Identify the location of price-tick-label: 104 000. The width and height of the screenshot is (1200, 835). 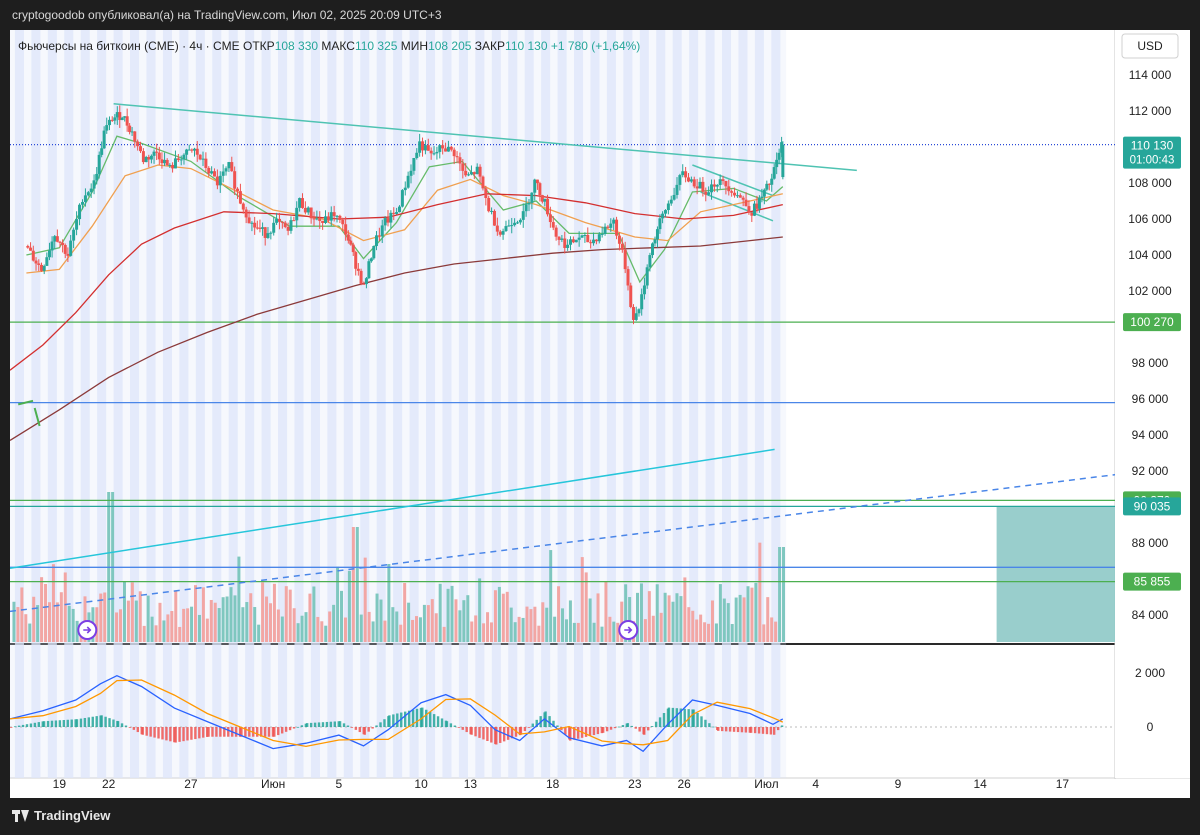
(1150, 255).